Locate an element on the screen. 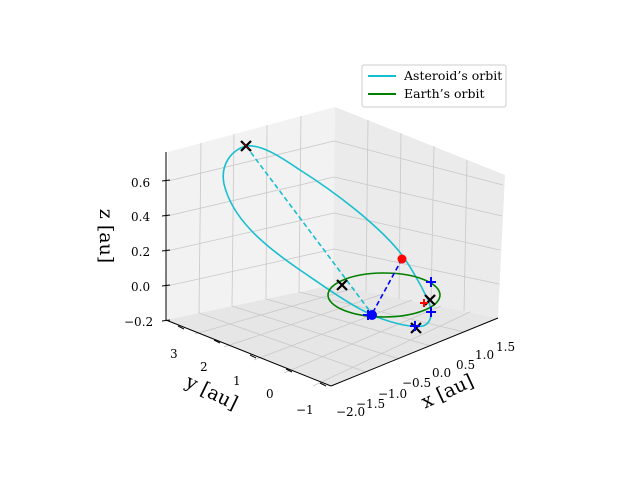  asteroid-orbit is located at coordinates (327, 236).